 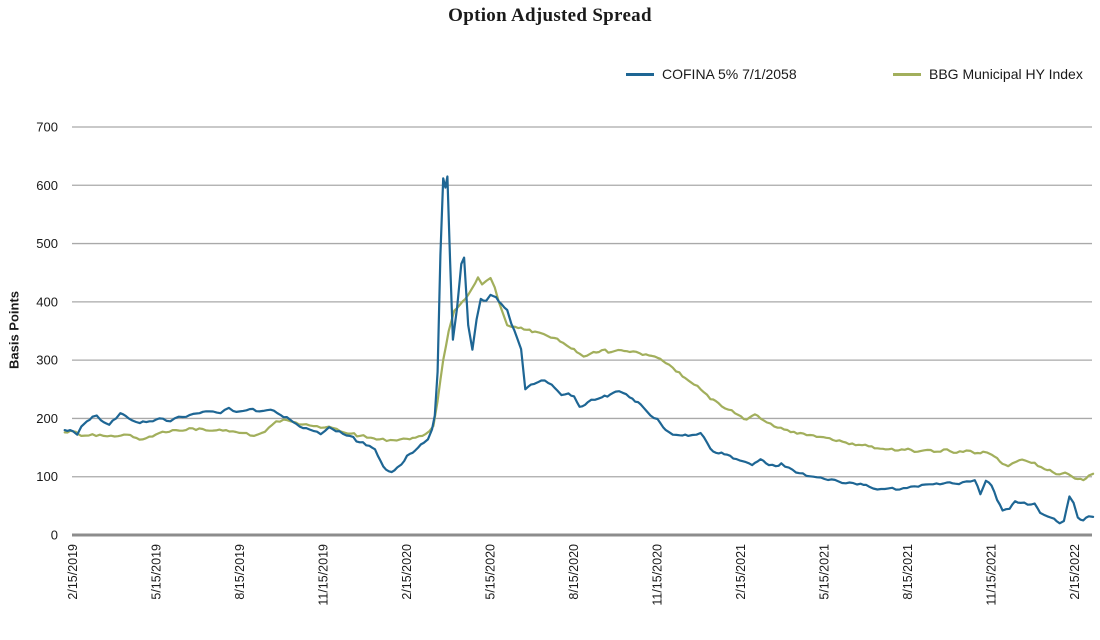 I want to click on legend-item-bbg: BBG Municipal HY Index, so click(x=988, y=74).